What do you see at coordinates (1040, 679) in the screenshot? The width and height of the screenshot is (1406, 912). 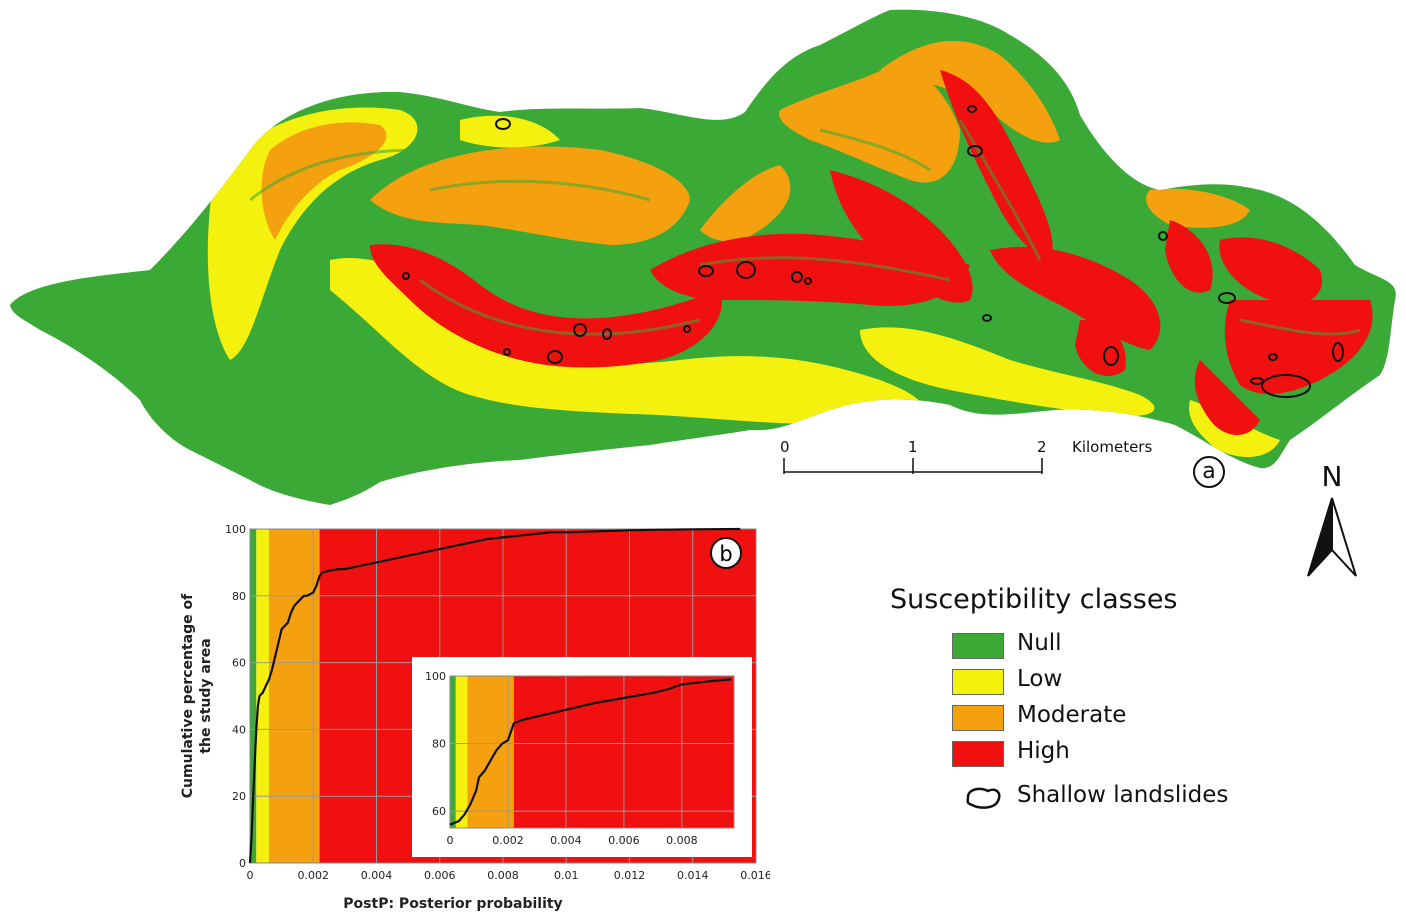 I see `legend-label-low: Low` at bounding box center [1040, 679].